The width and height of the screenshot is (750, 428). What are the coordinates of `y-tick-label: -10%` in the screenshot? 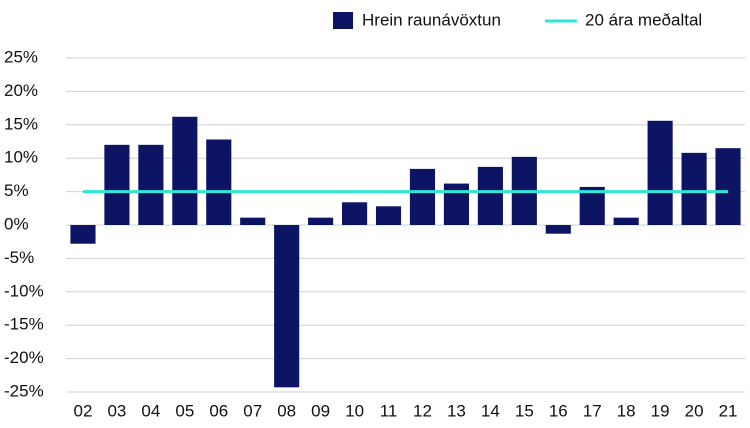 It's located at (24, 290).